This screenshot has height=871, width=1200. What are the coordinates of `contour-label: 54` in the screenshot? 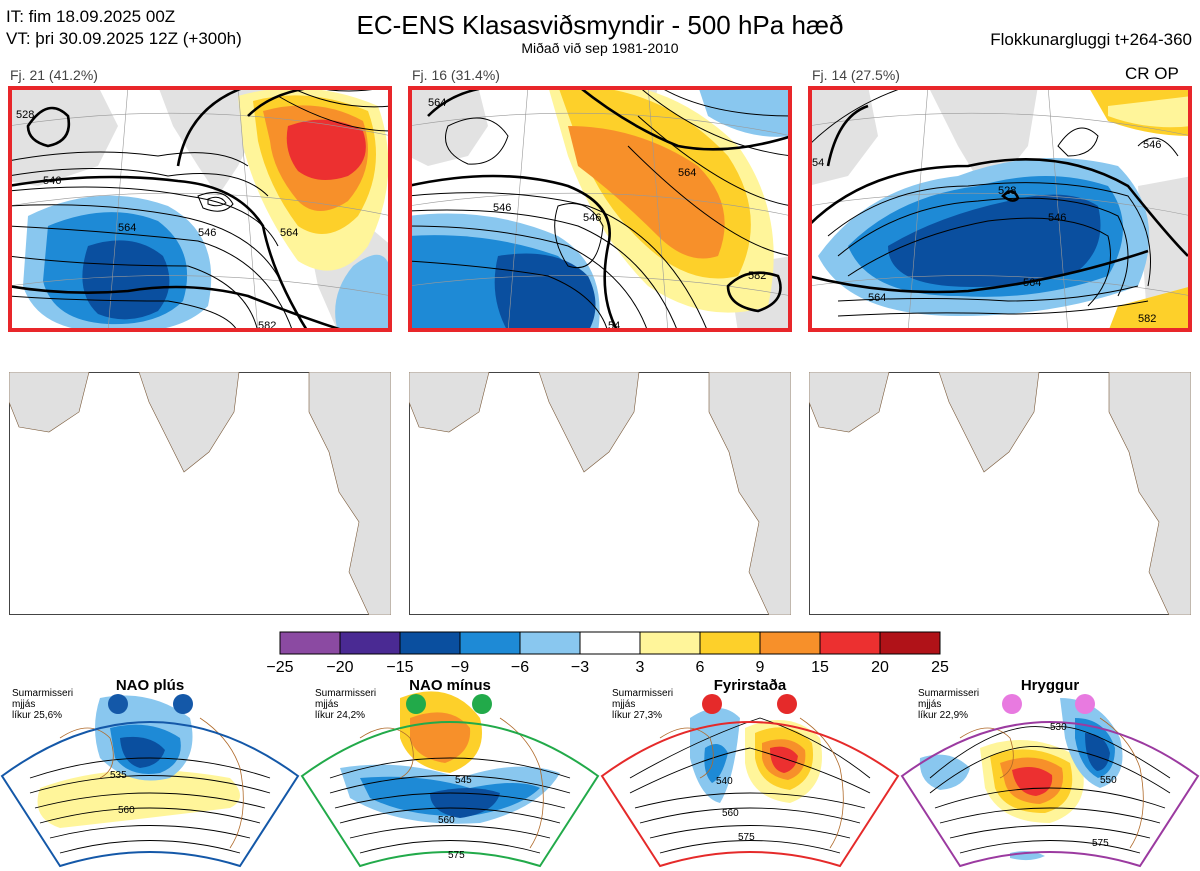 It's located at (818, 163).